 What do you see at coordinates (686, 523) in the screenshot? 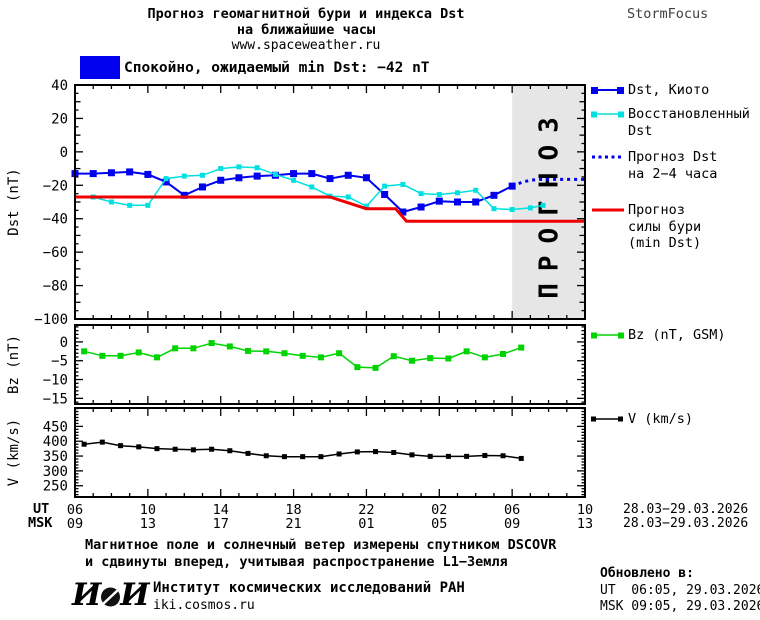
I see `msk-date-range: 28.03−29.03.2026` at bounding box center [686, 523].